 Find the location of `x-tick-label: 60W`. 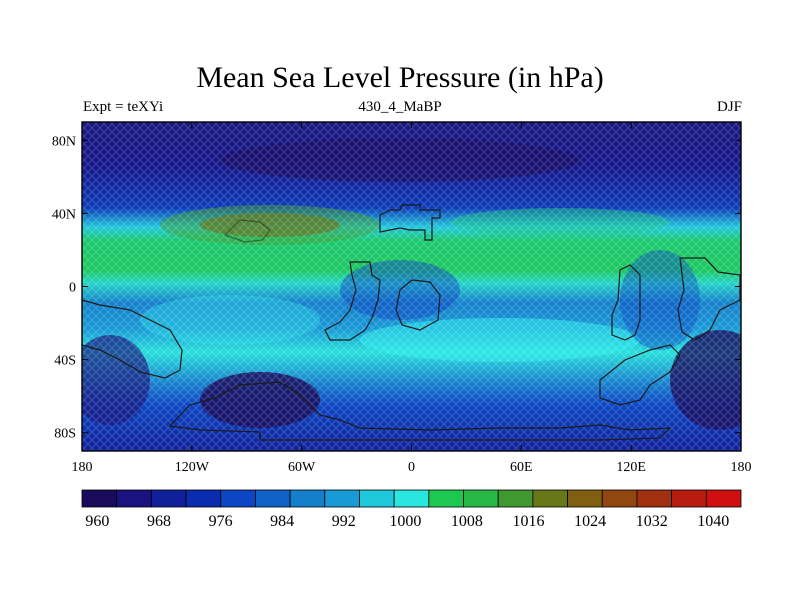

x-tick-label: 60W is located at coordinates (302, 467).